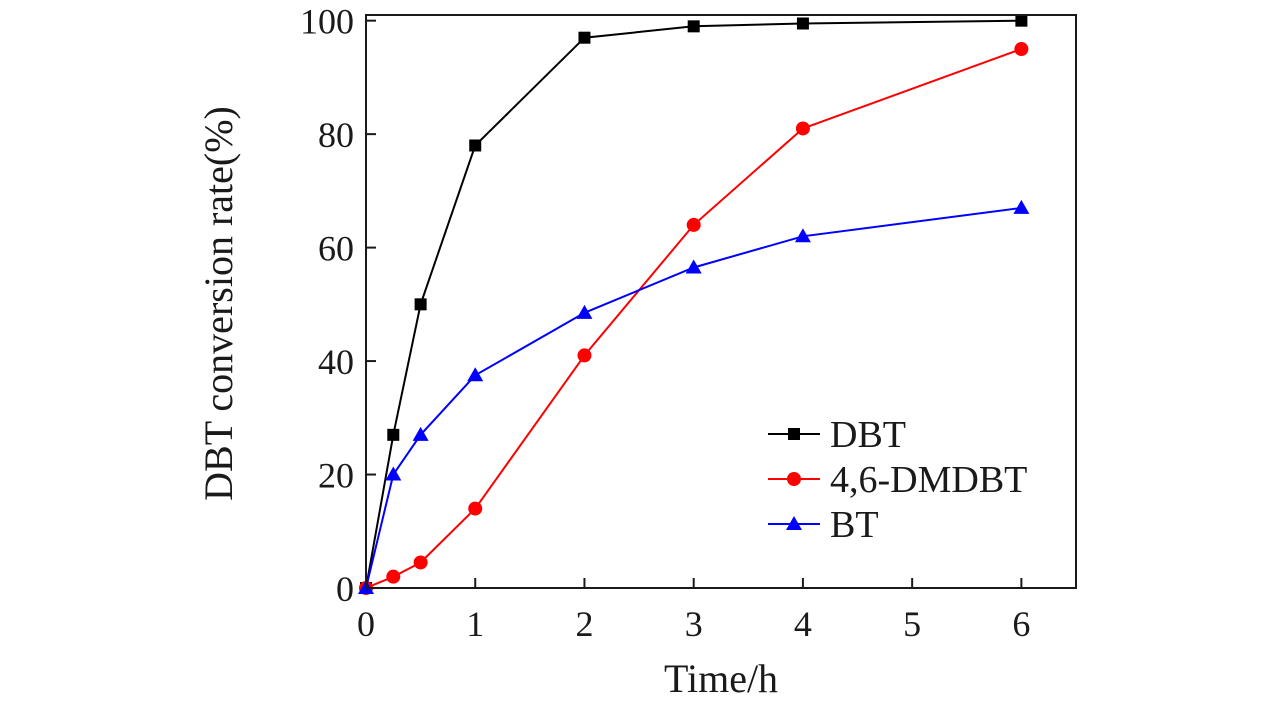 The image size is (1283, 709). Describe the element at coordinates (336, 476) in the screenshot. I see `y-tick-label: 20` at that location.